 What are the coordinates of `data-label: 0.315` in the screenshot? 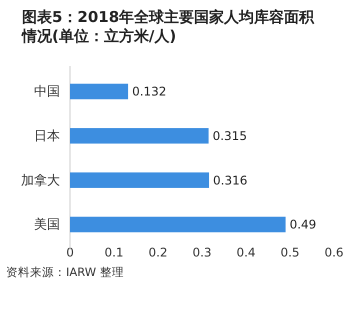 It's located at (229, 136).